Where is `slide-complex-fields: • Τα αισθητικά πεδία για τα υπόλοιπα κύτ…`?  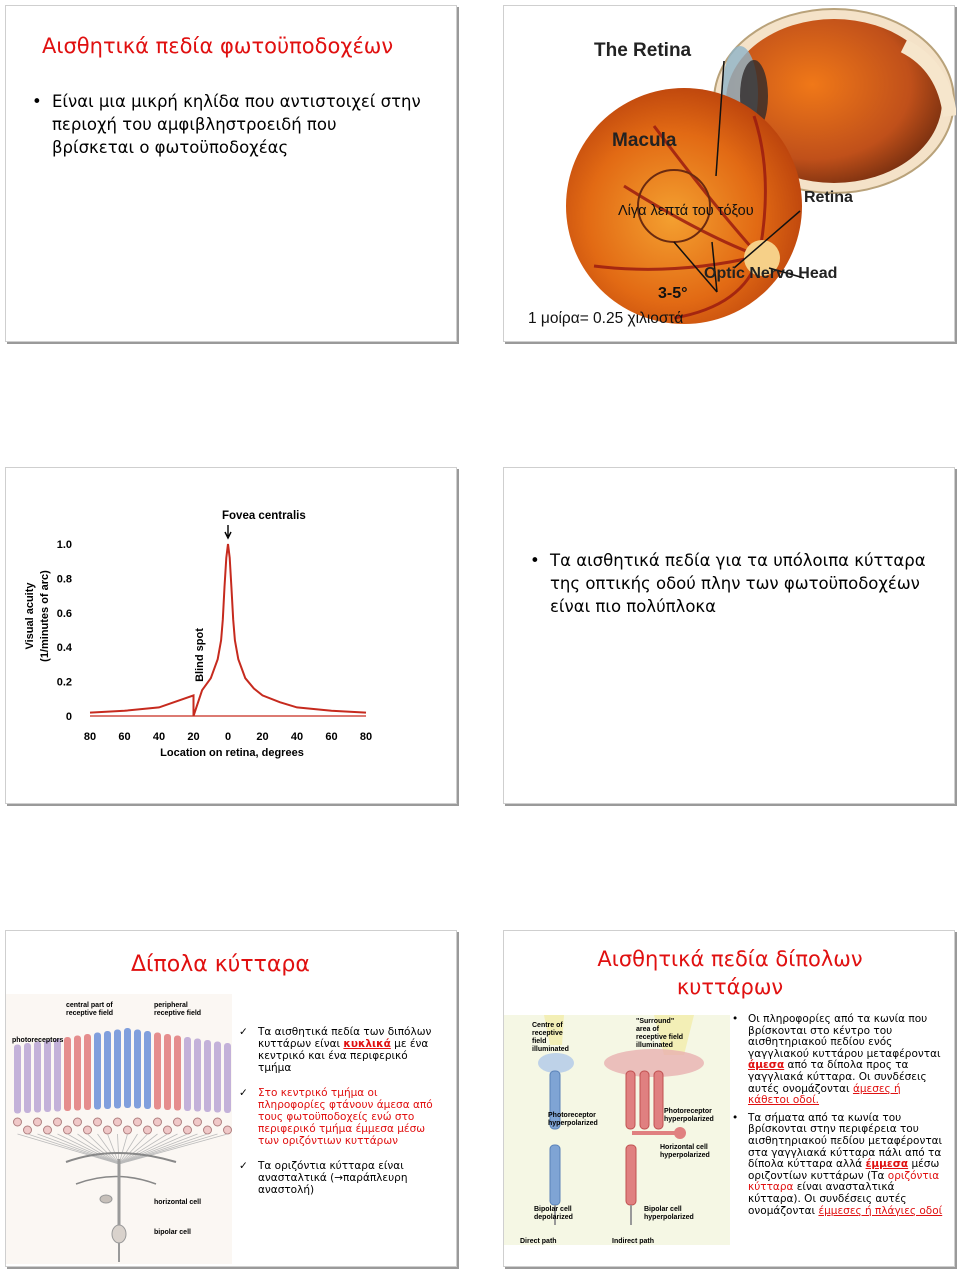 slide-complex-fields: • Τα αισθητικά πεδία για τα υπόλοιπα κύτ… is located at coordinates (729, 635).